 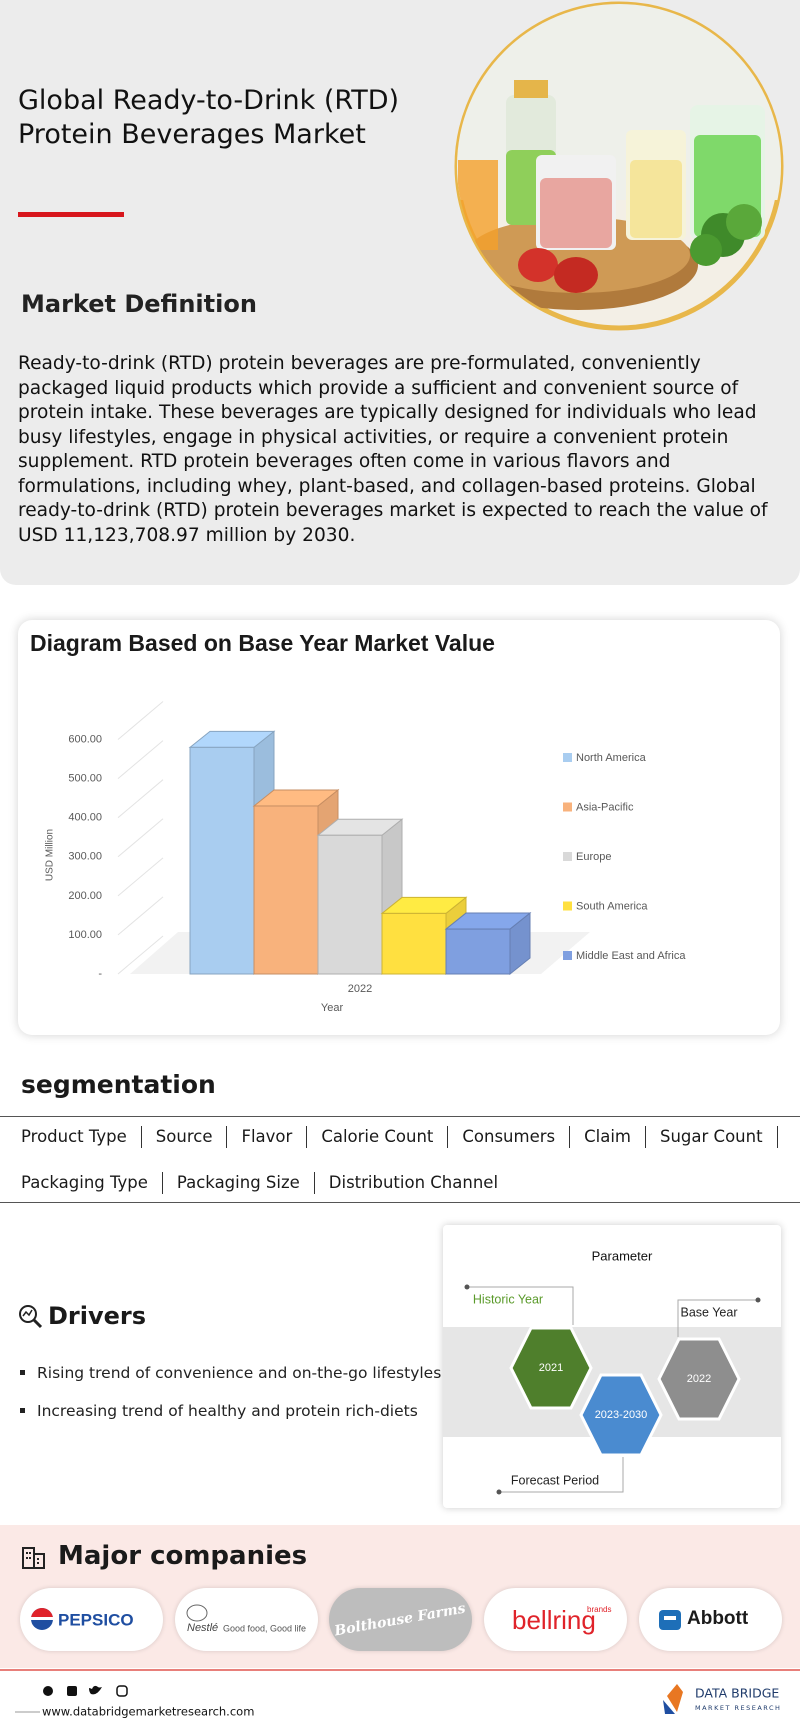 What do you see at coordinates (622, 1255) in the screenshot?
I see `diagram-title: Parameter` at bounding box center [622, 1255].